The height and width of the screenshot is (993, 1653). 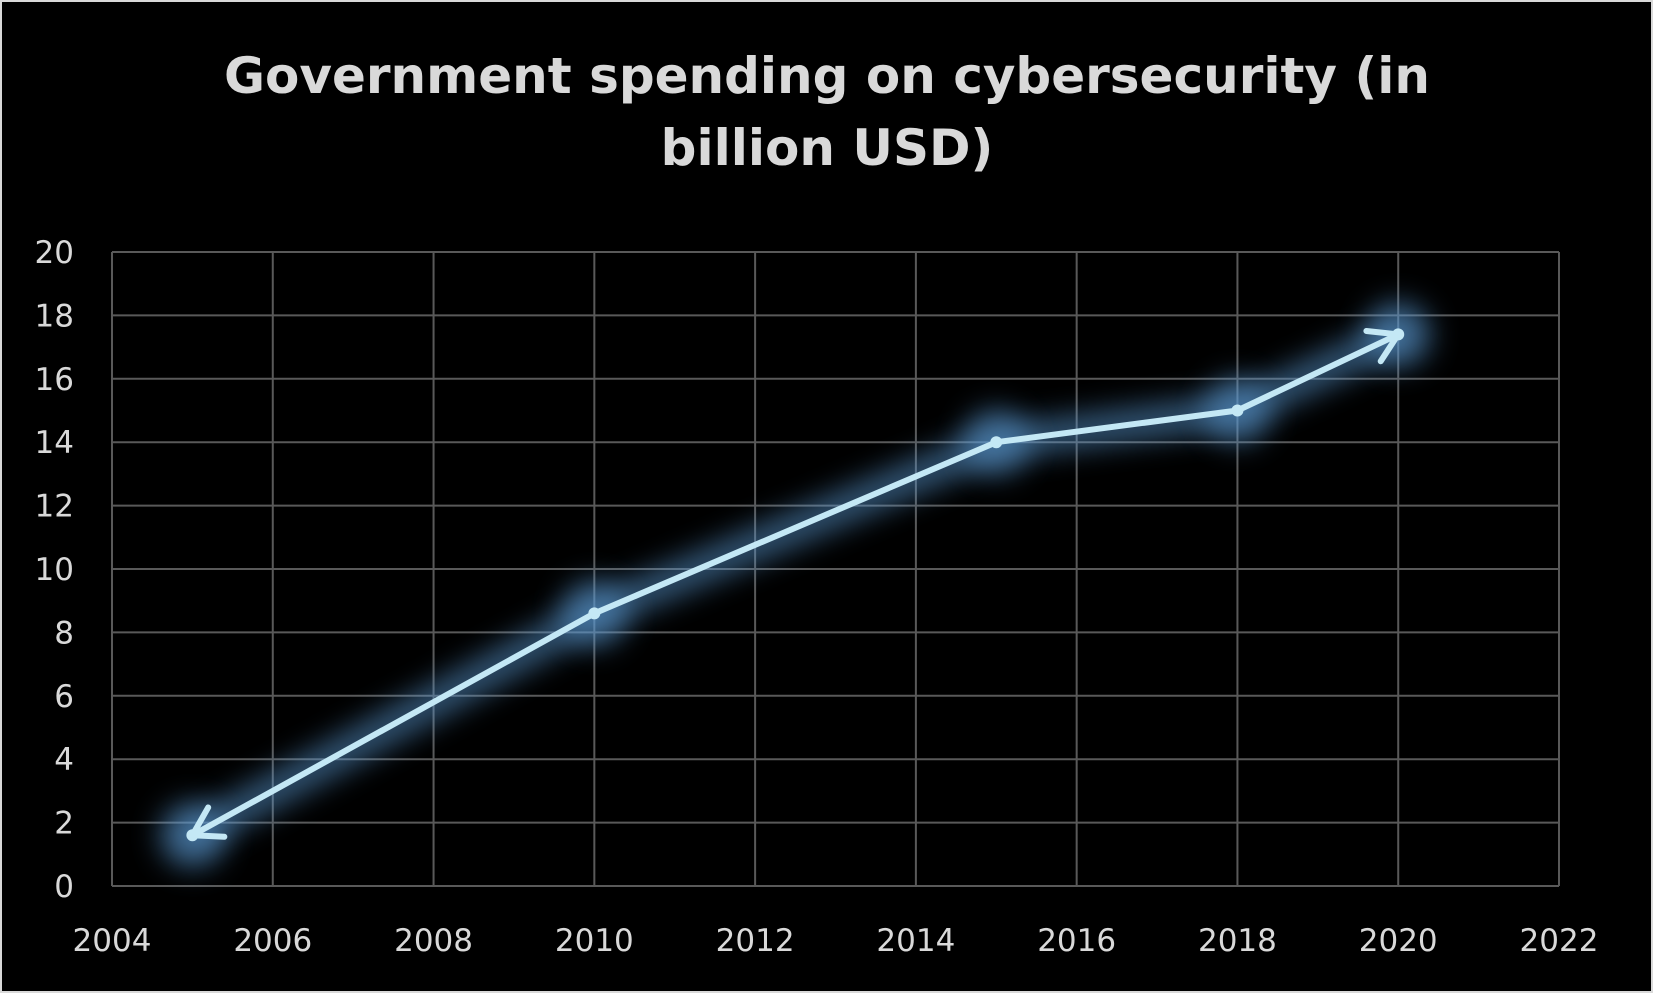 What do you see at coordinates (54, 443) in the screenshot?
I see `y-tick-label: 14` at bounding box center [54, 443].